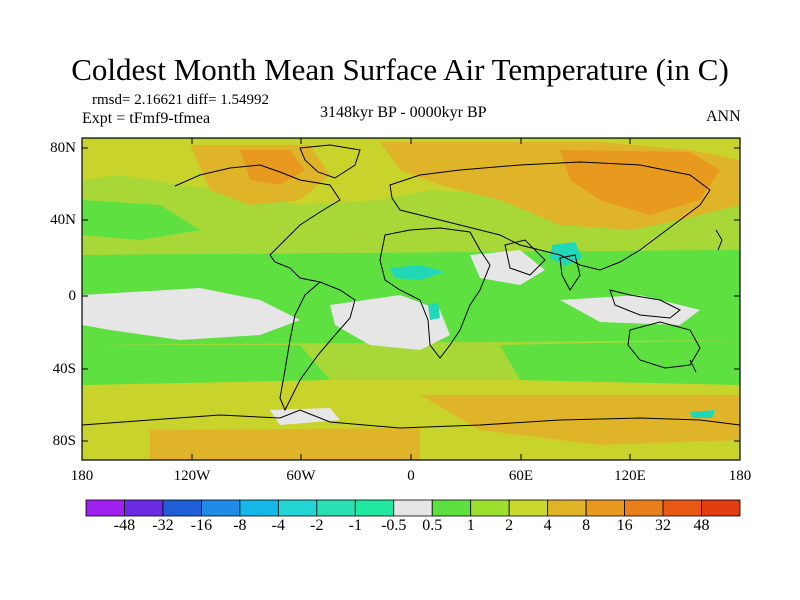  Describe the element at coordinates (163, 525) in the screenshot. I see `colorbar-label: -32` at that location.